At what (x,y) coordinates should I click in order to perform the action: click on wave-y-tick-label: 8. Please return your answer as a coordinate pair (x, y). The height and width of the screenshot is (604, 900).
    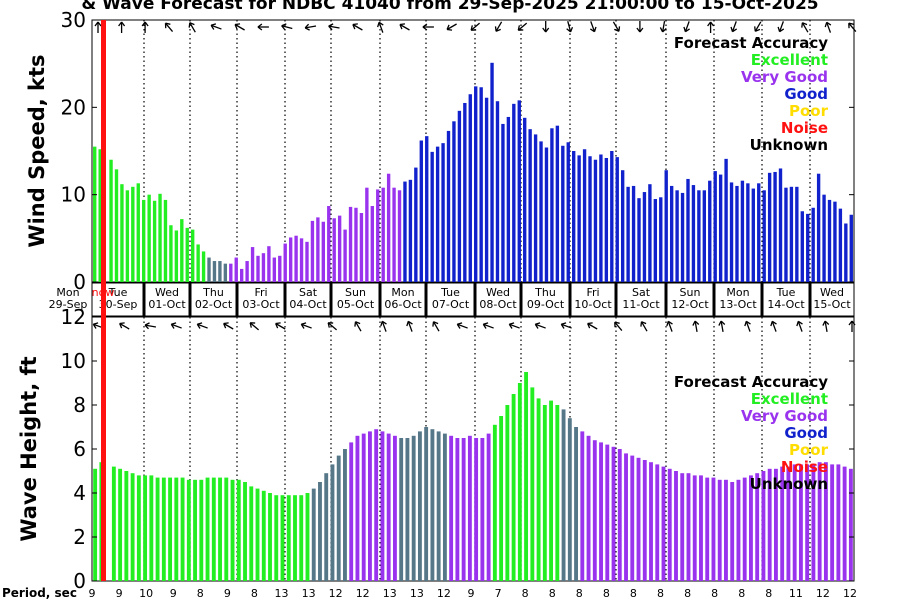
    Looking at the image, I should click on (79, 405).